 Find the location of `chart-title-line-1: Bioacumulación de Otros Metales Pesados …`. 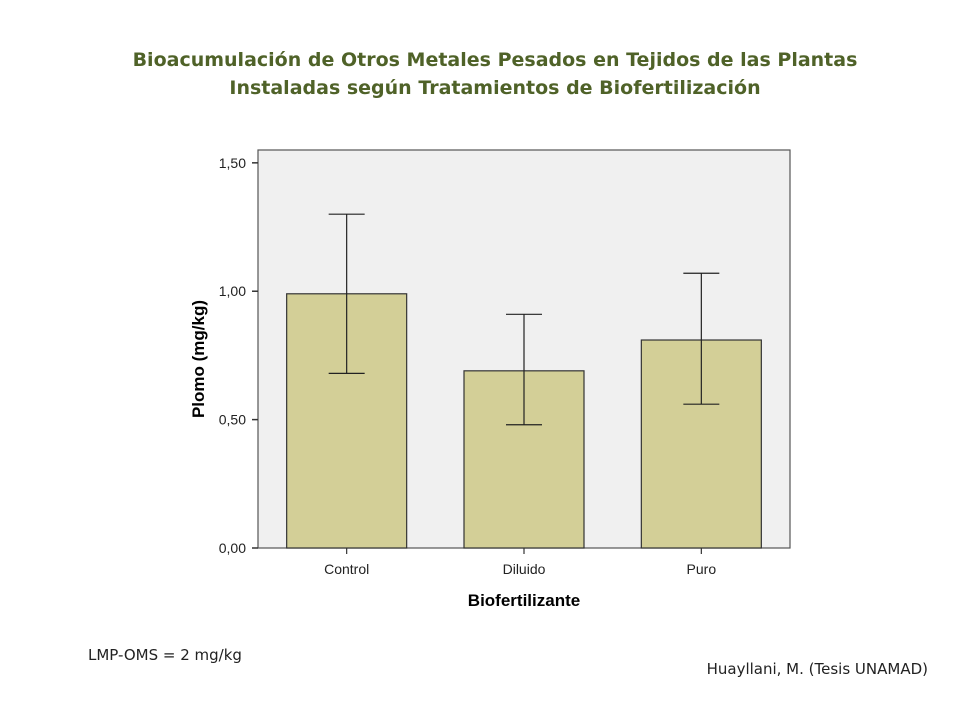

chart-title-line-1: Bioacumulación de Otros Metales Pesados … is located at coordinates (495, 60).